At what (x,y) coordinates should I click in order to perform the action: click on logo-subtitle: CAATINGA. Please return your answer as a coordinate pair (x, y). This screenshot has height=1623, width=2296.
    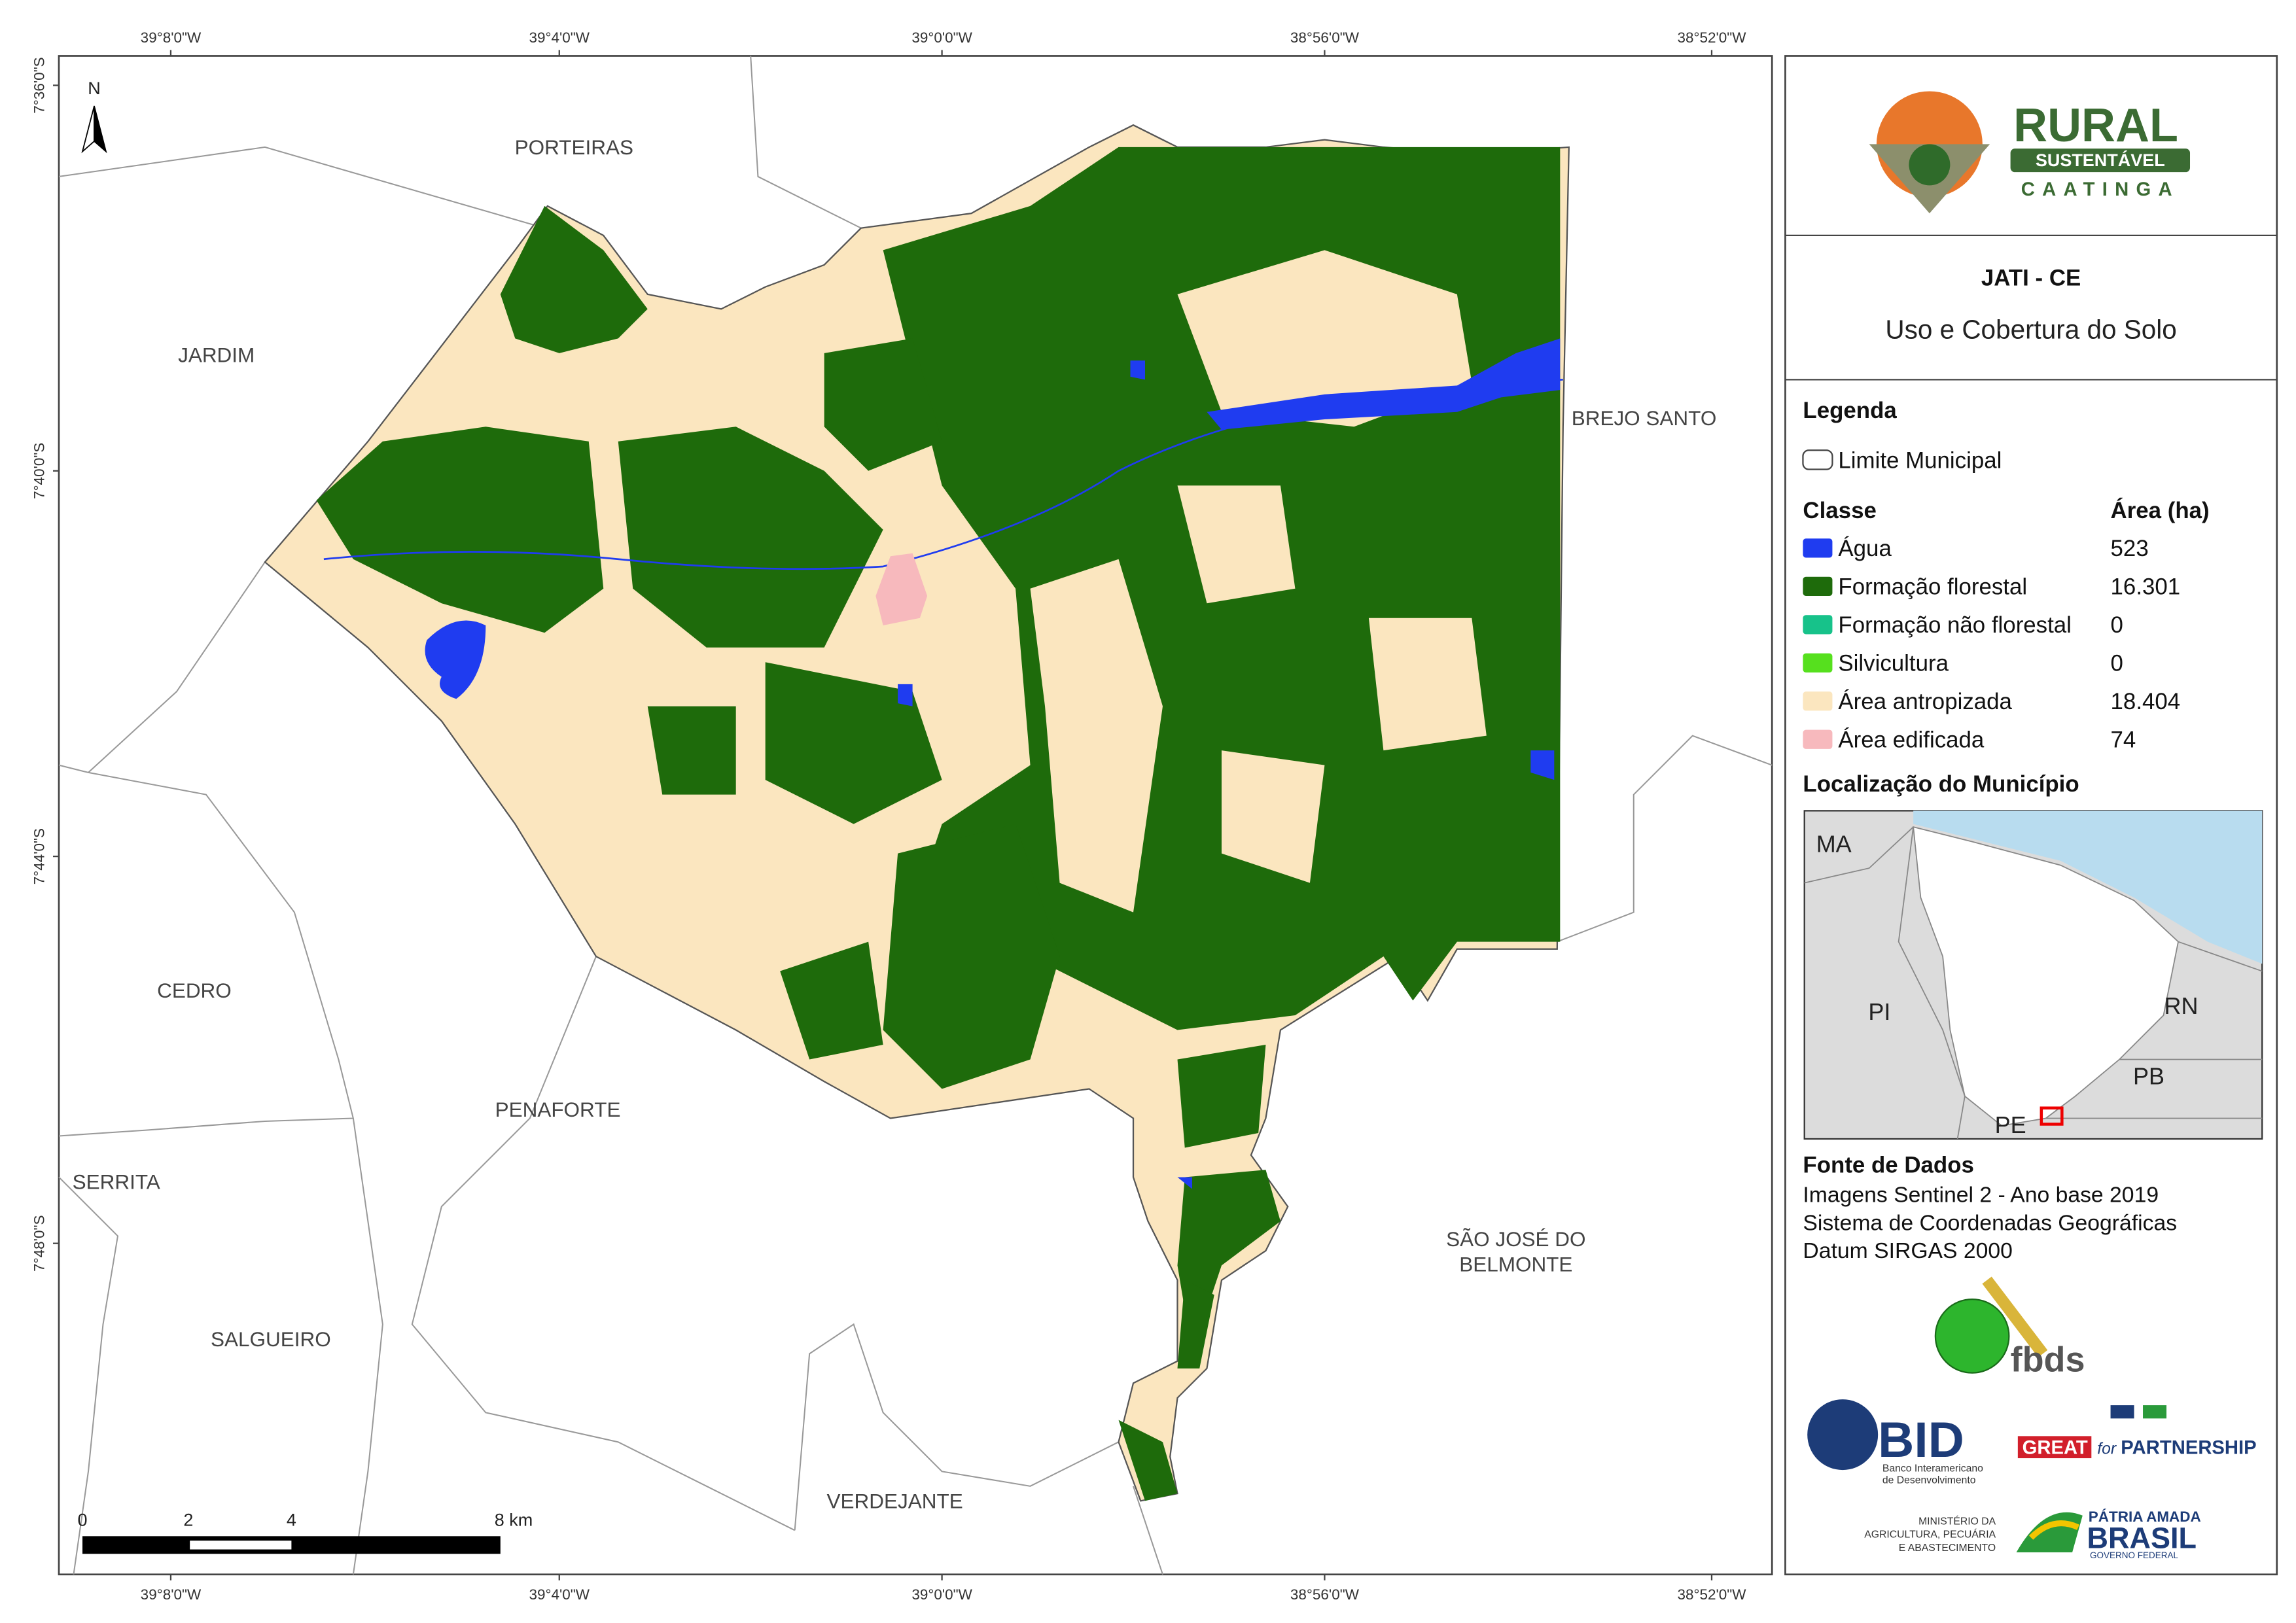
    Looking at the image, I should click on (2100, 190).